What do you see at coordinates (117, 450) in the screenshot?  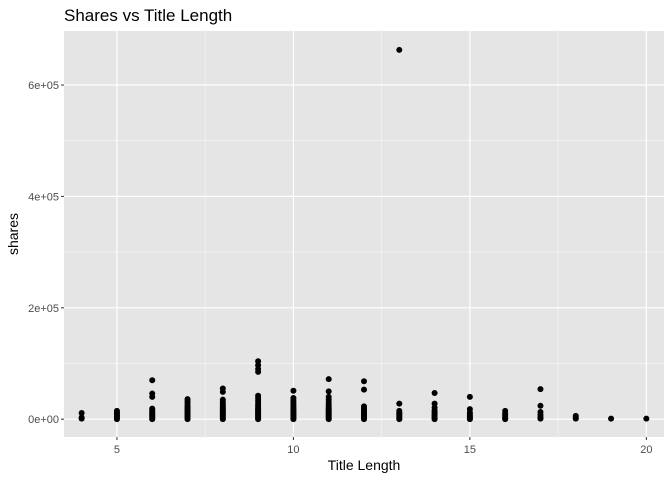 I see `x-tick-label: 5` at bounding box center [117, 450].